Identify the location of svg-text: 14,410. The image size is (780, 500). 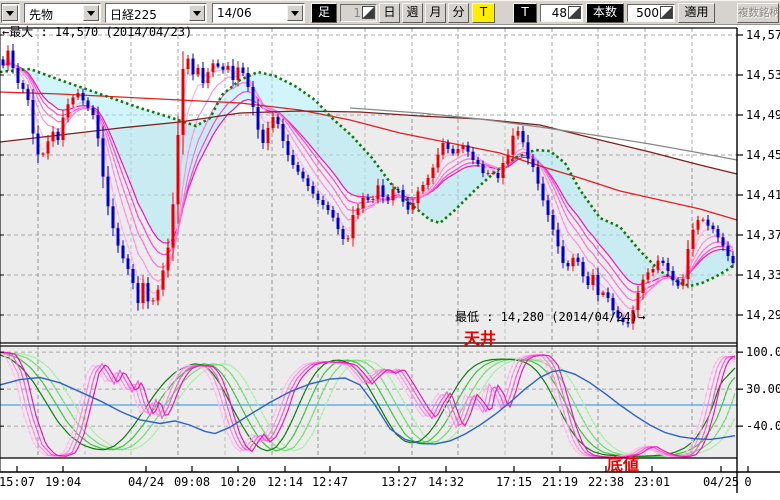
(763, 195).